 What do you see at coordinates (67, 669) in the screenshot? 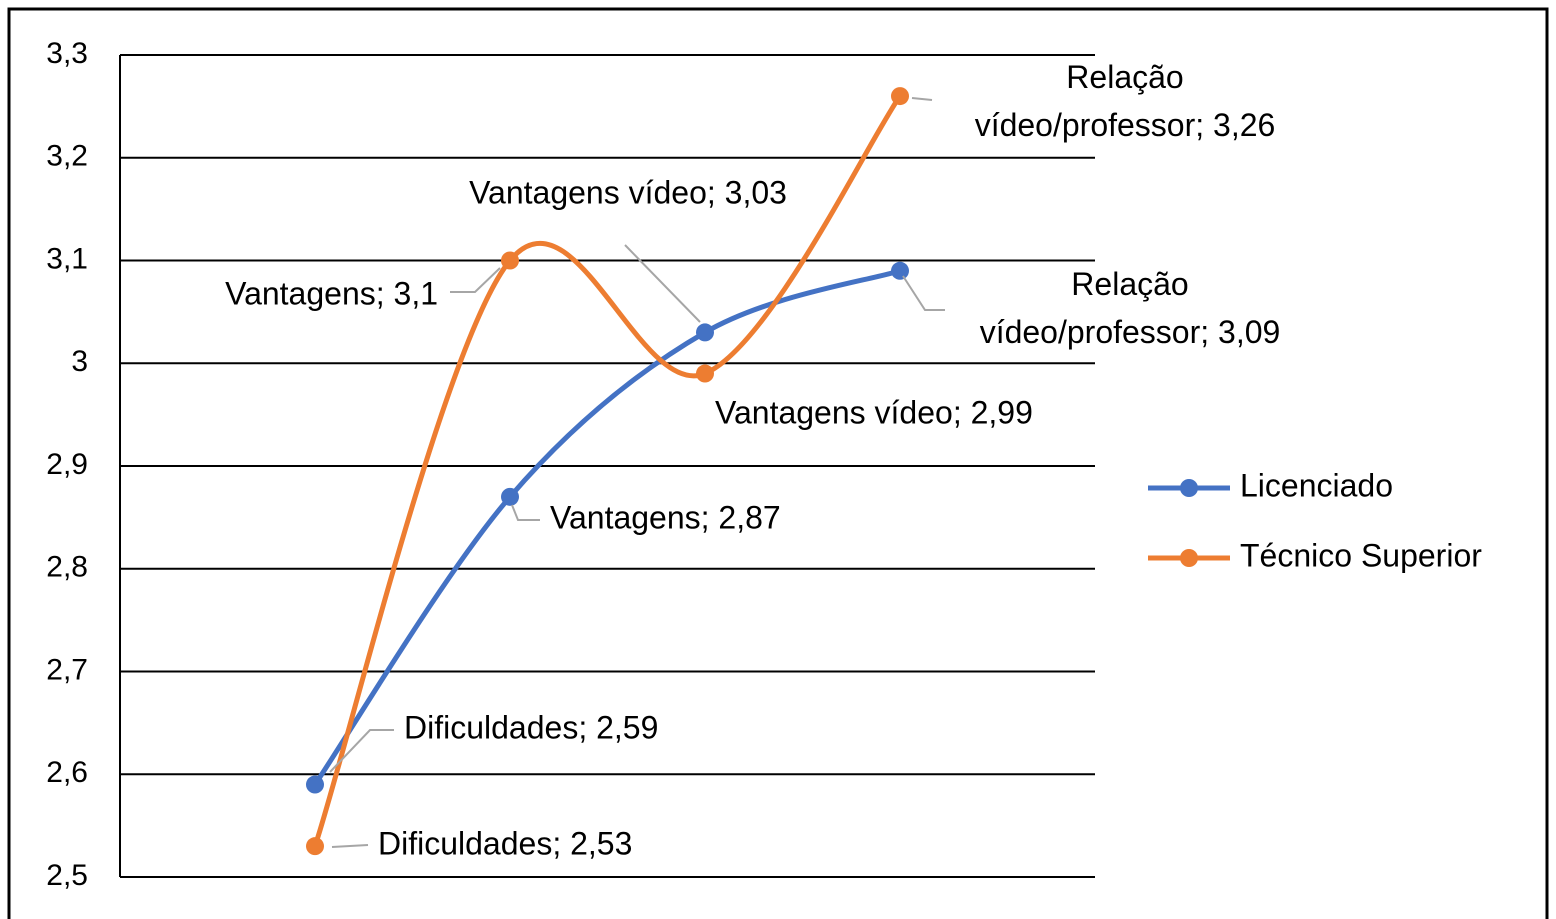
I see `y-tick-label: 2,7` at bounding box center [67, 669].